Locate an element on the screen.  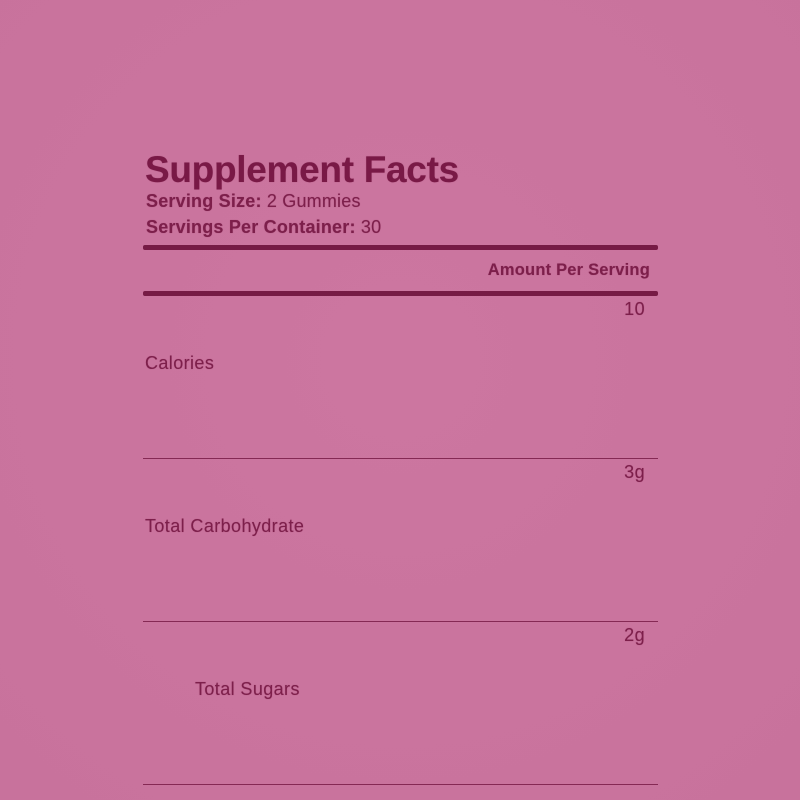
servings-per-container-label: Servings Per Container: is located at coordinates (251, 226).